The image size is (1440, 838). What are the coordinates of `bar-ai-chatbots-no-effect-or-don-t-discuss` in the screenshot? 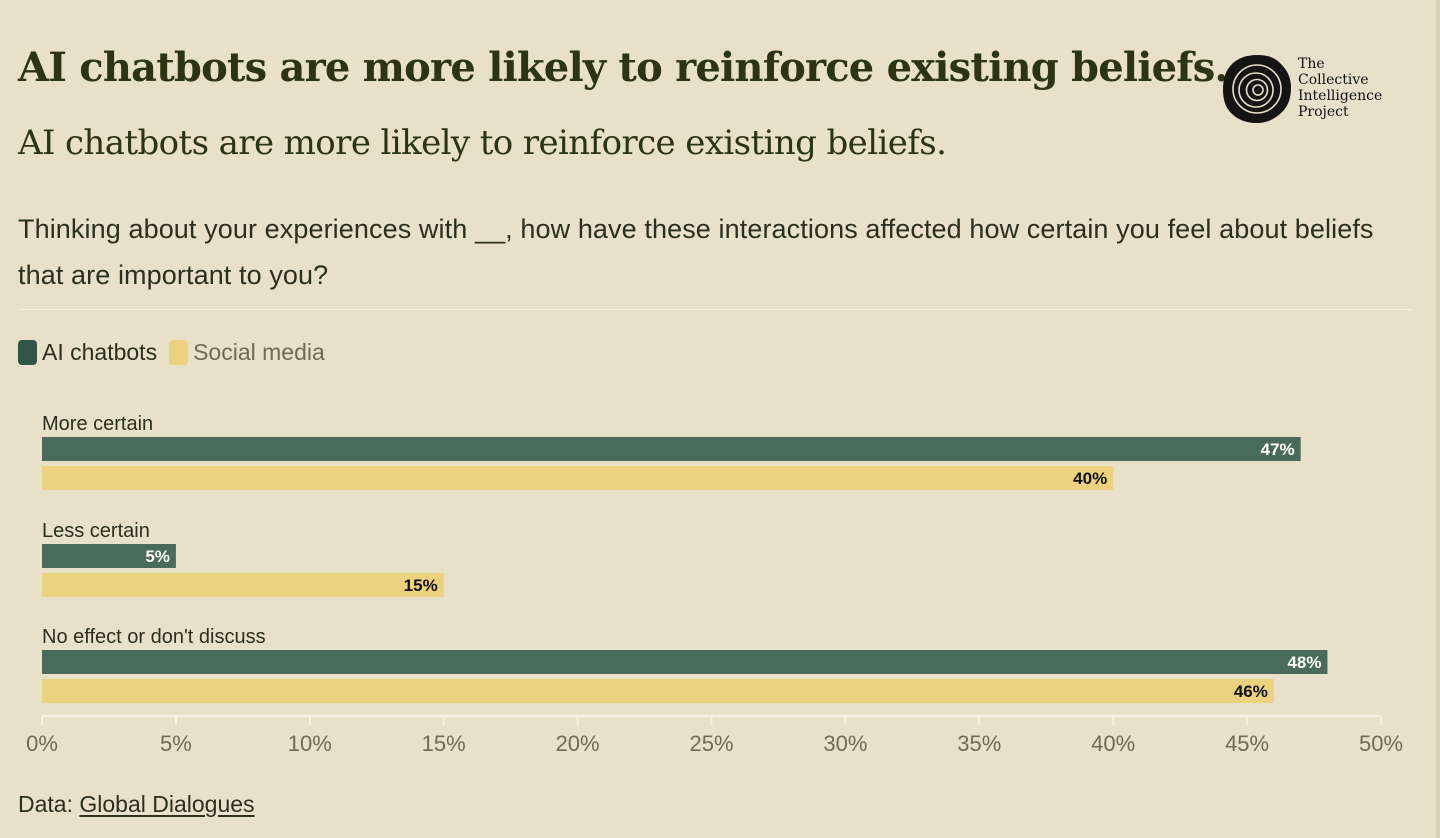 It's located at (685, 662).